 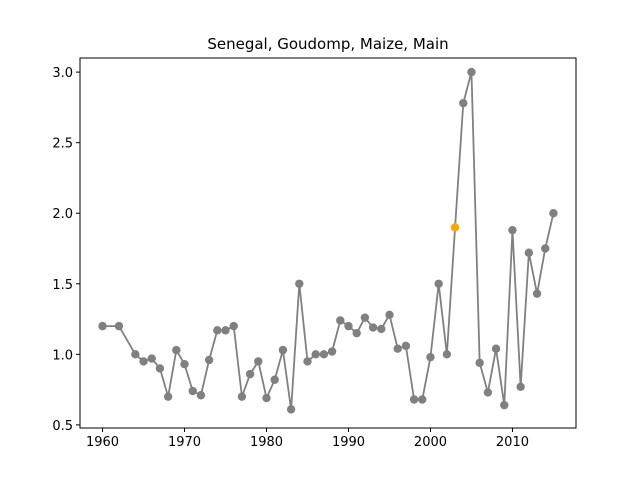 What do you see at coordinates (62, 426) in the screenshot?
I see `y-tick-label: 0.5` at bounding box center [62, 426].